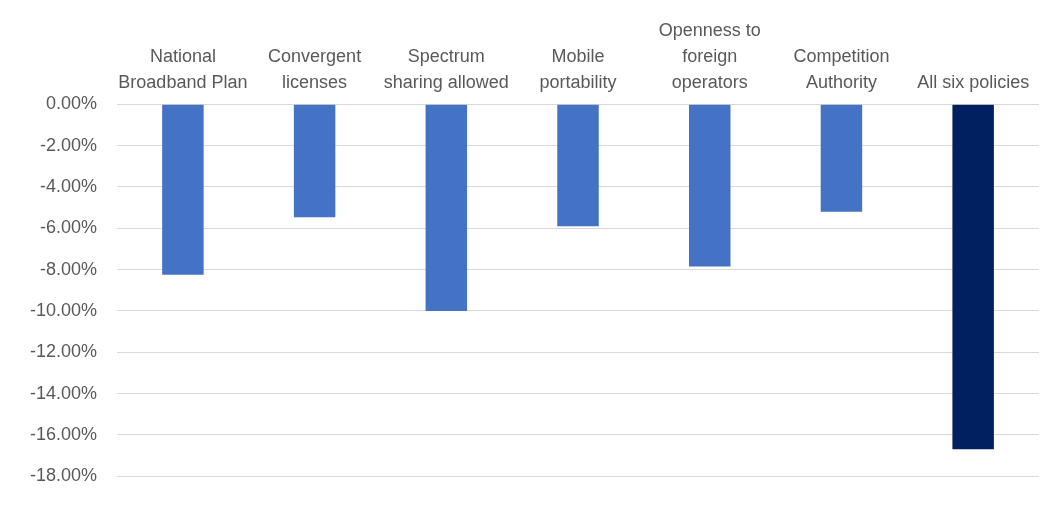 Image resolution: width=1051 pixels, height=507 pixels. Describe the element at coordinates (709, 56) in the screenshot. I see `x-tick-label: Openness to foreign operators` at that location.